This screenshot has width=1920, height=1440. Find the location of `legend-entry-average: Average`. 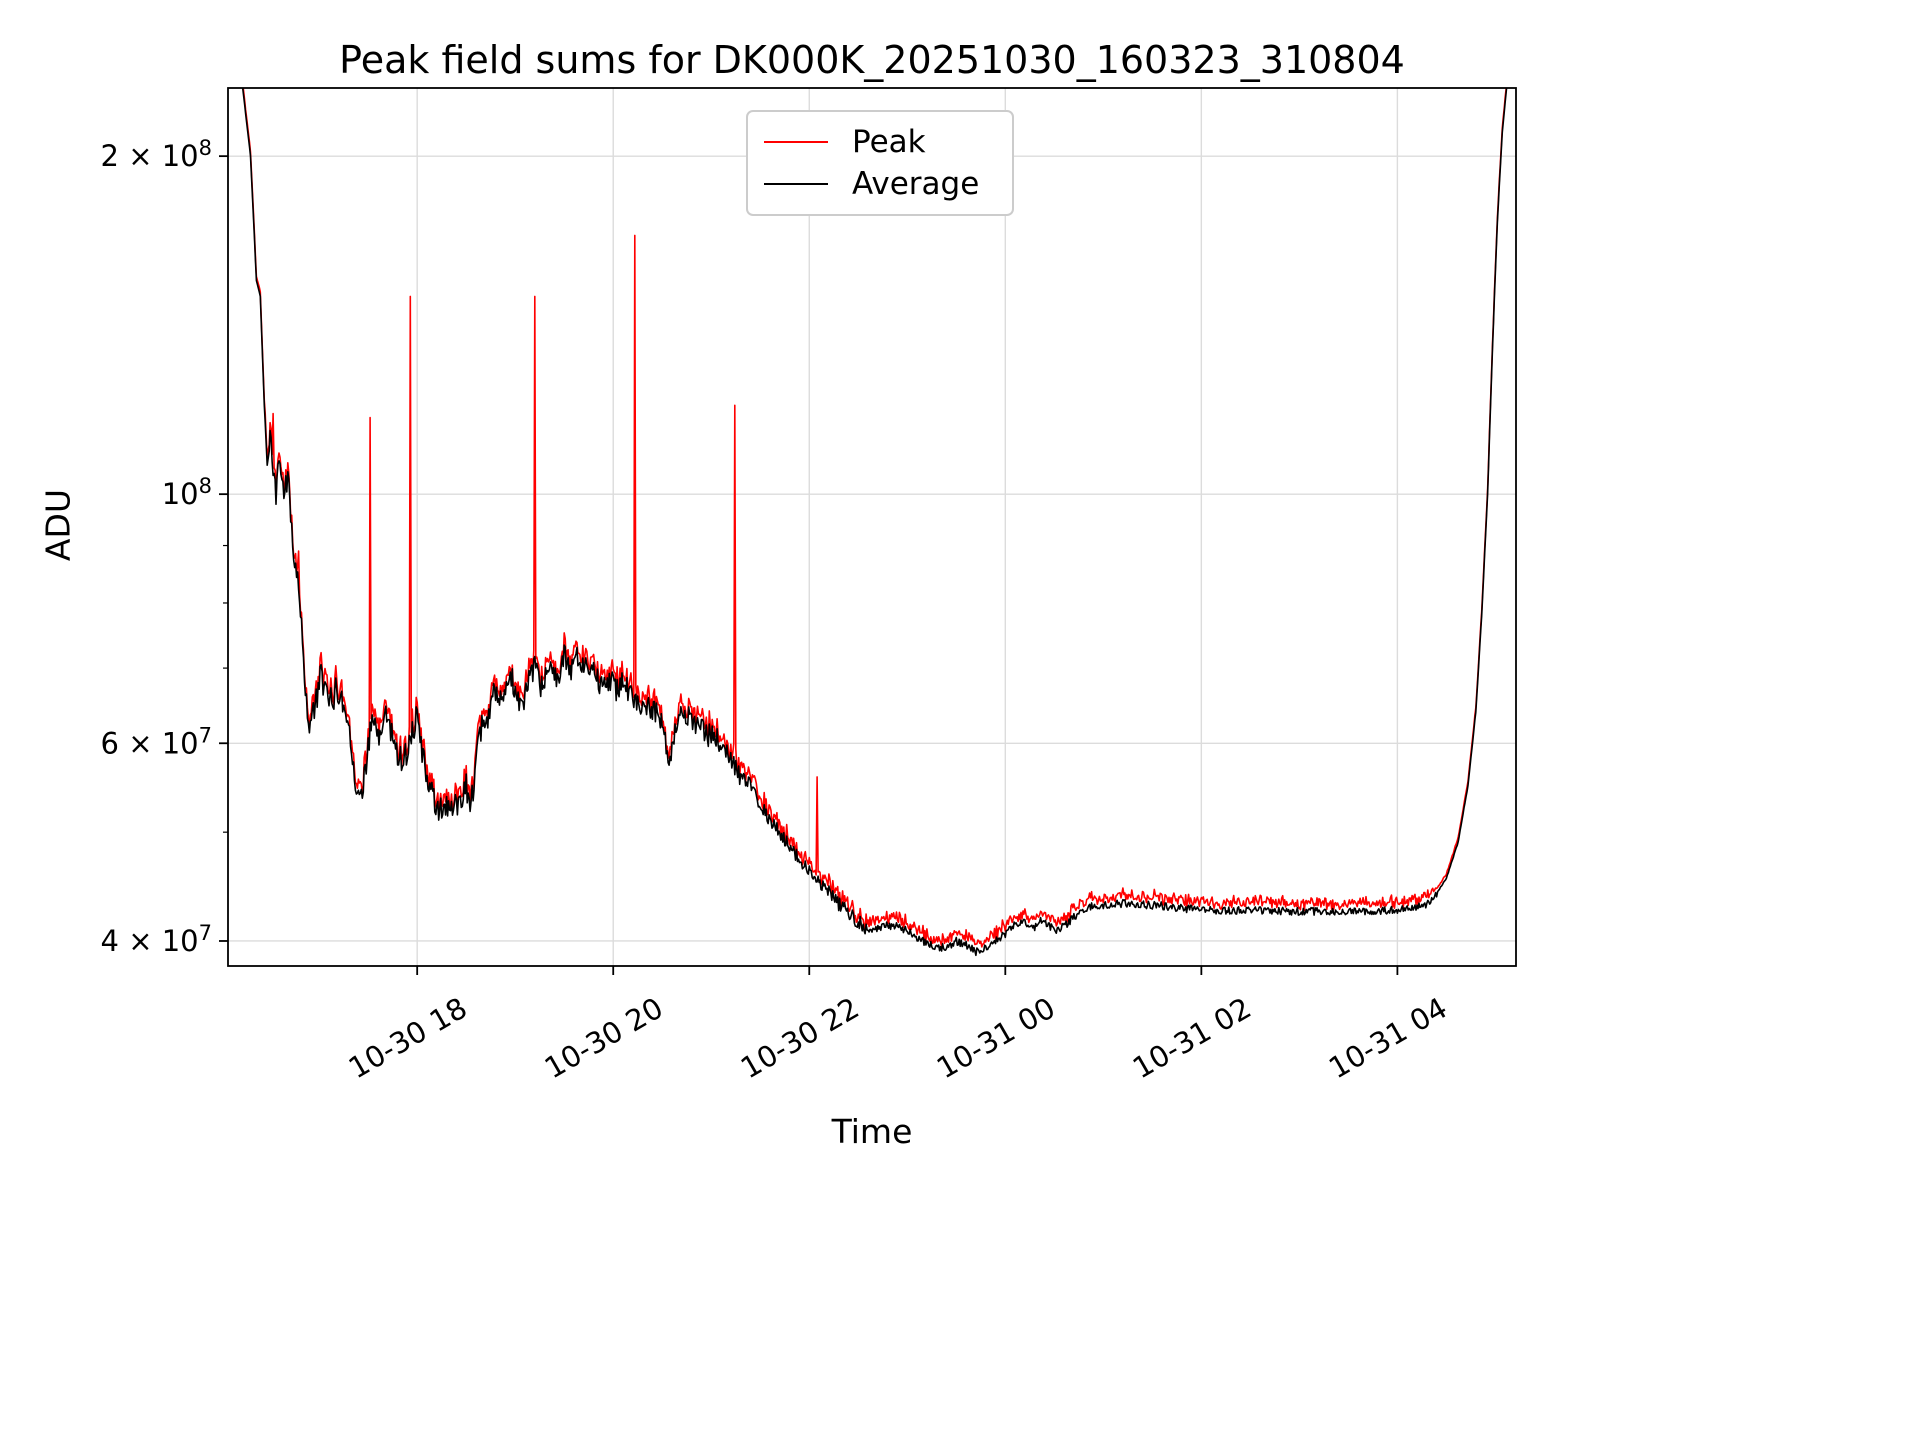

legend-entry-average: Average is located at coordinates (880, 184).